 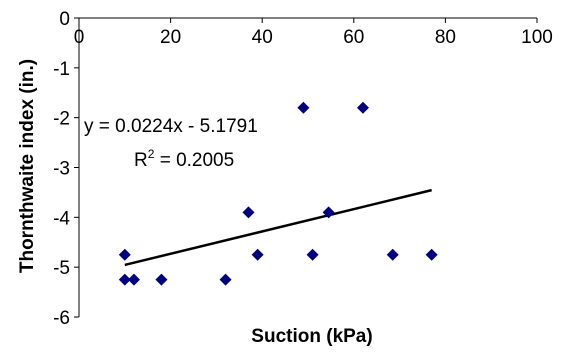 I want to click on x-tick-label: 60, so click(x=353, y=37).